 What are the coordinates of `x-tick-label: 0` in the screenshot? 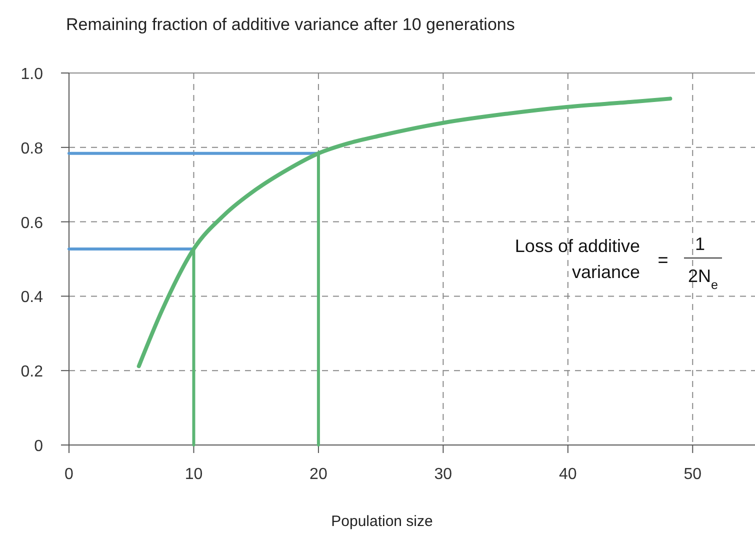 It's located at (69, 474).